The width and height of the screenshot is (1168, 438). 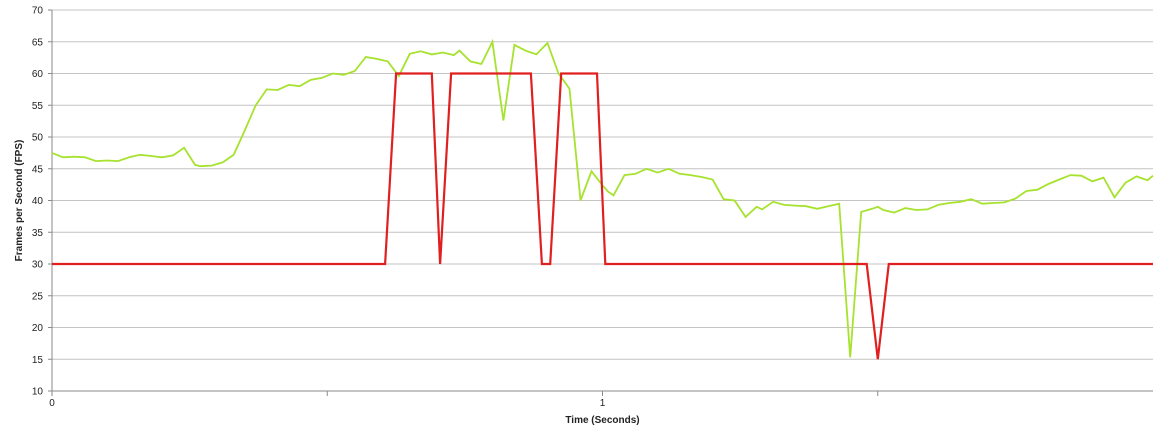 I want to click on y-tick-label-60: 60, so click(x=38, y=74).